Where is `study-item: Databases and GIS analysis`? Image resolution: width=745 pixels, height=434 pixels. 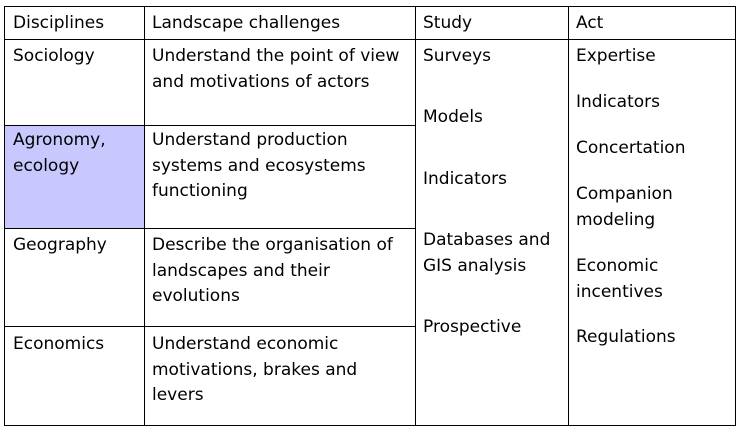
study-item: Databases and GIS analysis is located at coordinates (487, 253).